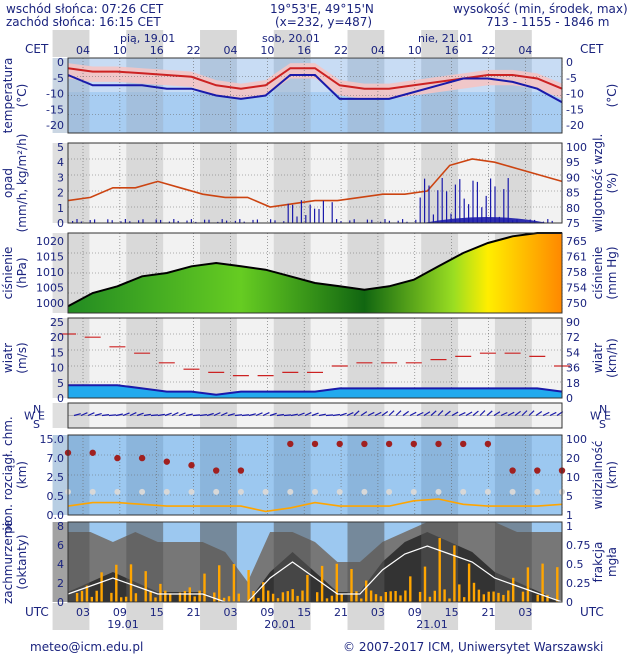 This screenshot has width=630, height=660. I want to click on temp-range-band, so click(315, 81).